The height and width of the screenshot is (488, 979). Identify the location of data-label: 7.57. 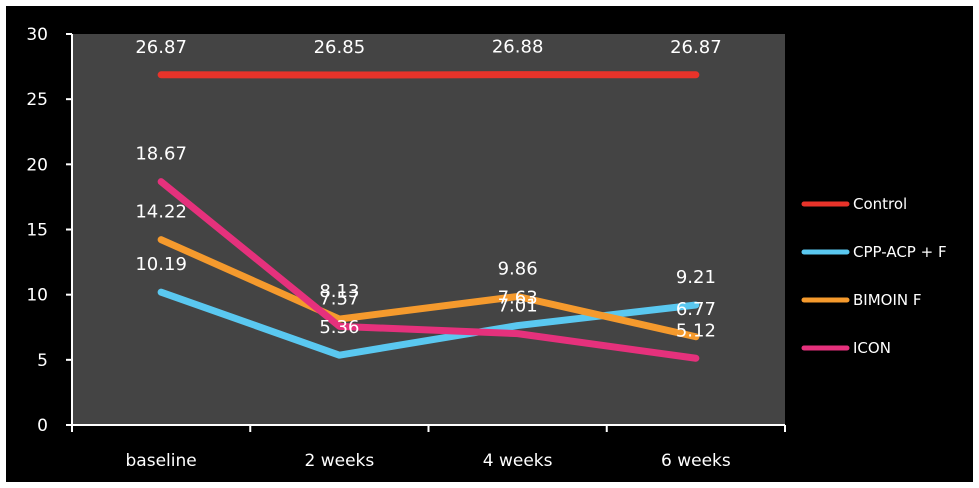
(339, 298).